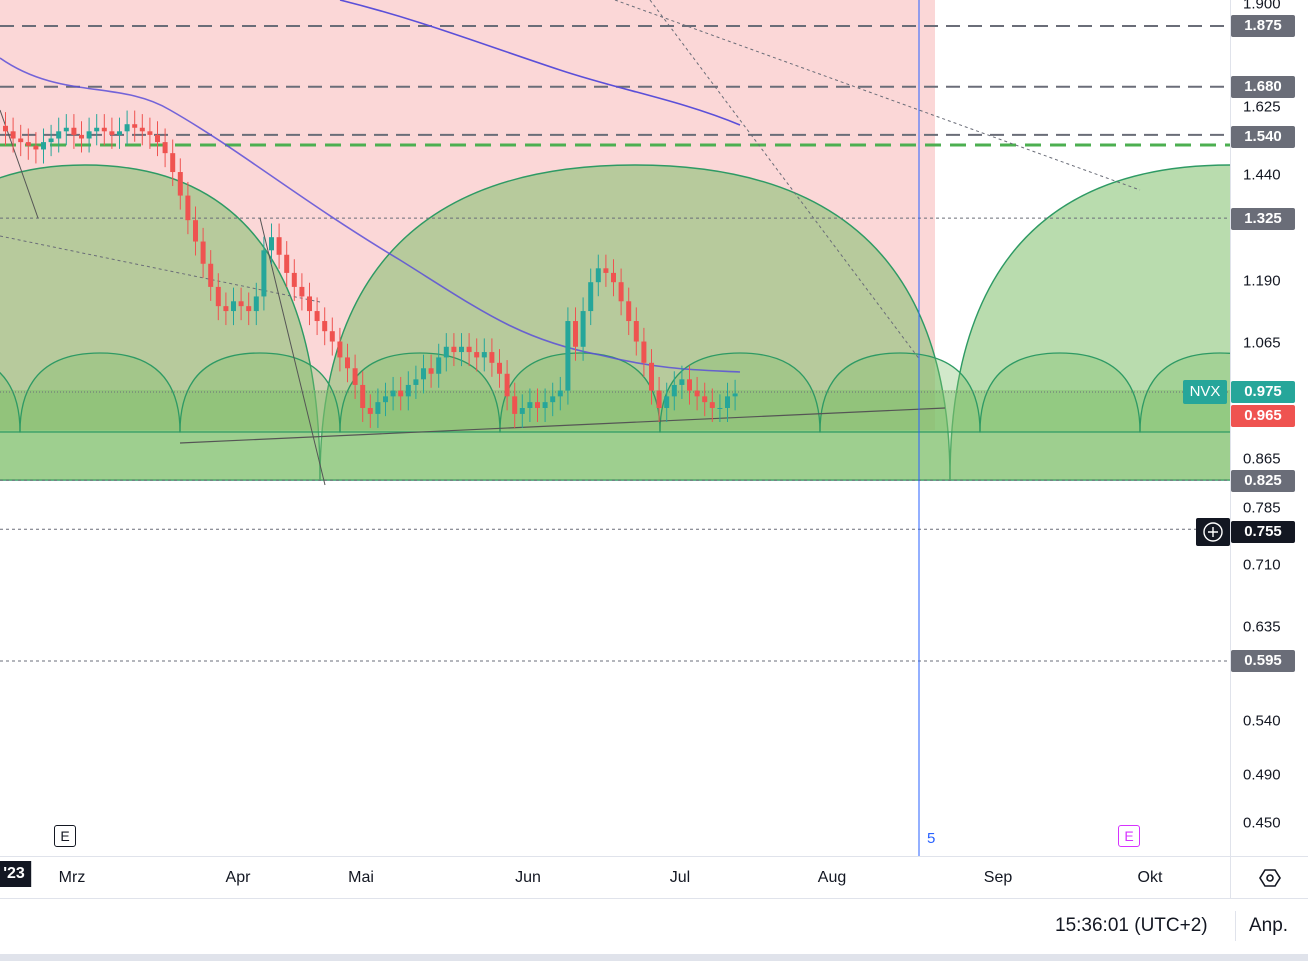 The width and height of the screenshot is (1308, 961). Describe the element at coordinates (1205, 392) in the screenshot. I see `symbol-label: NVX` at that location.